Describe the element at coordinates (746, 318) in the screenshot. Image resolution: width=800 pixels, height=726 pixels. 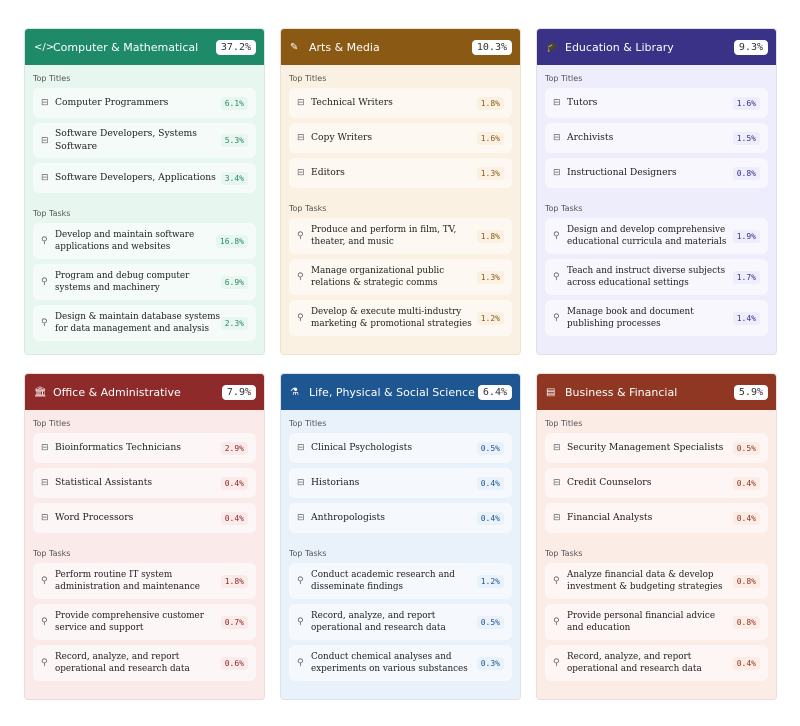
I see `task-percent: 1.4%` at that location.